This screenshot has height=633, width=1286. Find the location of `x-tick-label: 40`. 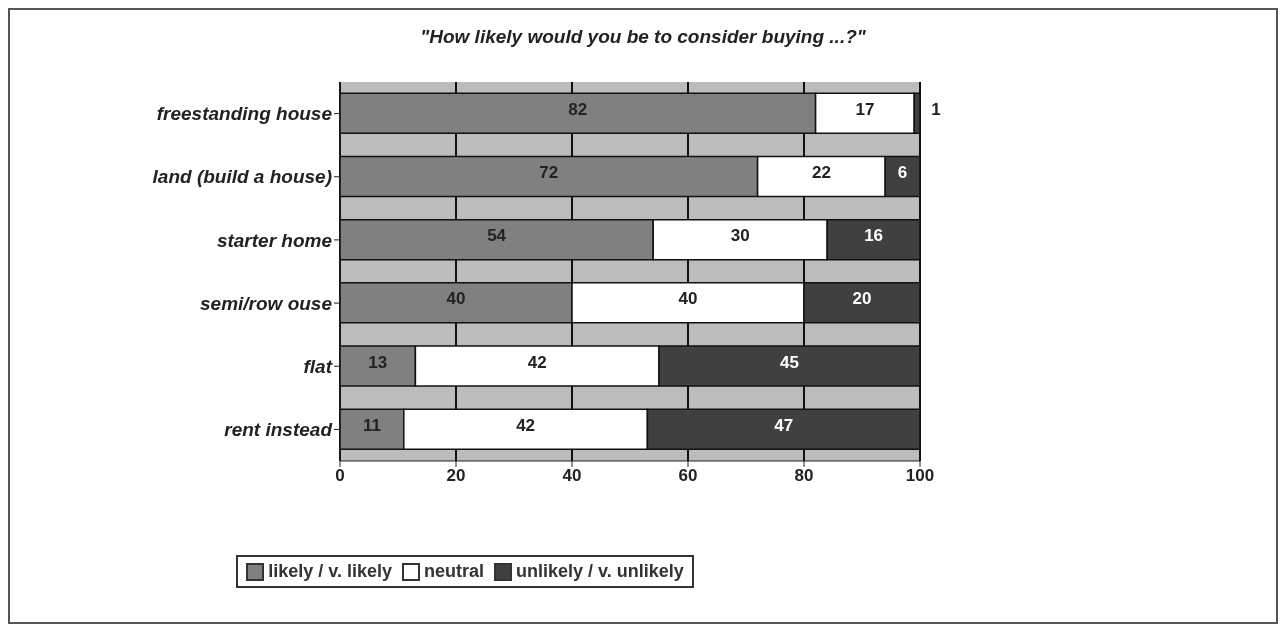

x-tick-label: 40 is located at coordinates (572, 476).